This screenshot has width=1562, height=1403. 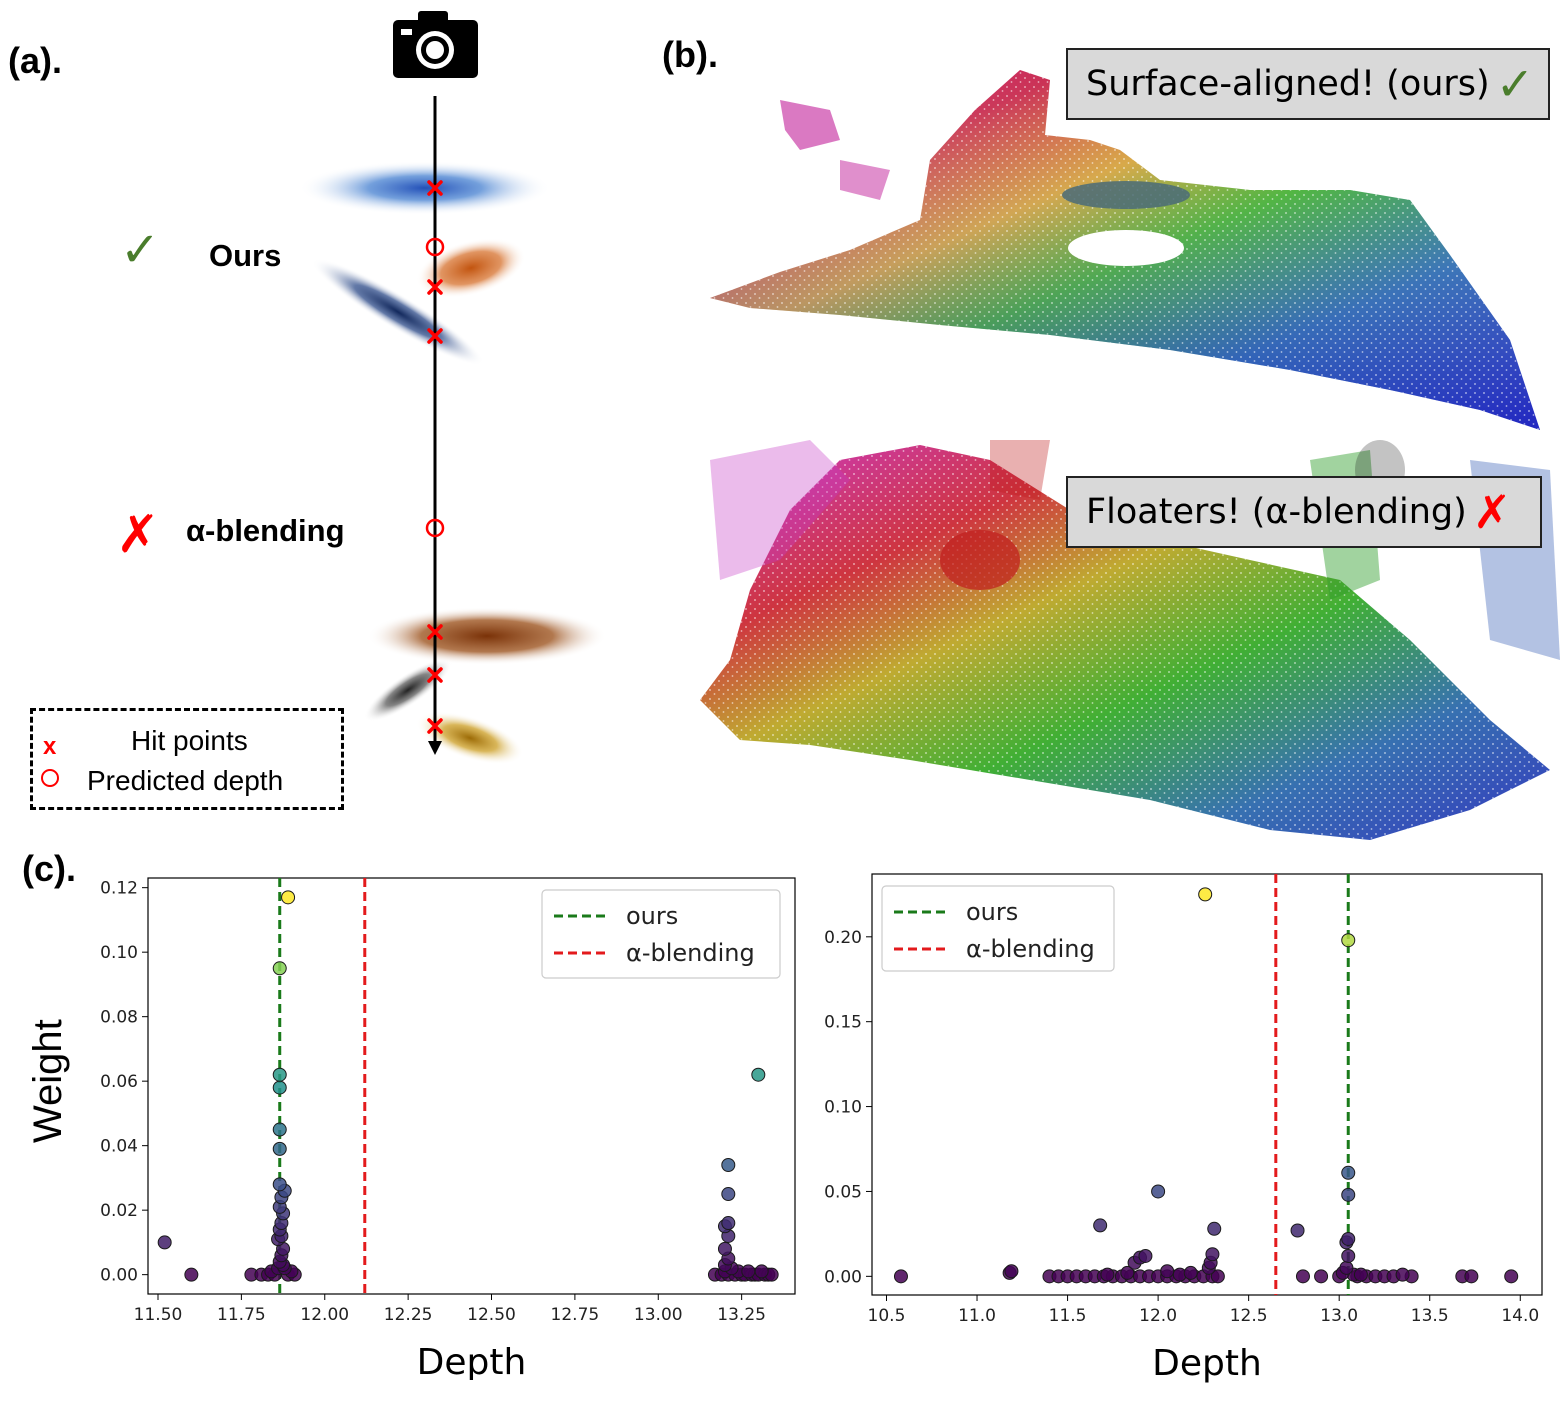 I want to click on x-tick-label: 13.5, so click(x=1430, y=1316).